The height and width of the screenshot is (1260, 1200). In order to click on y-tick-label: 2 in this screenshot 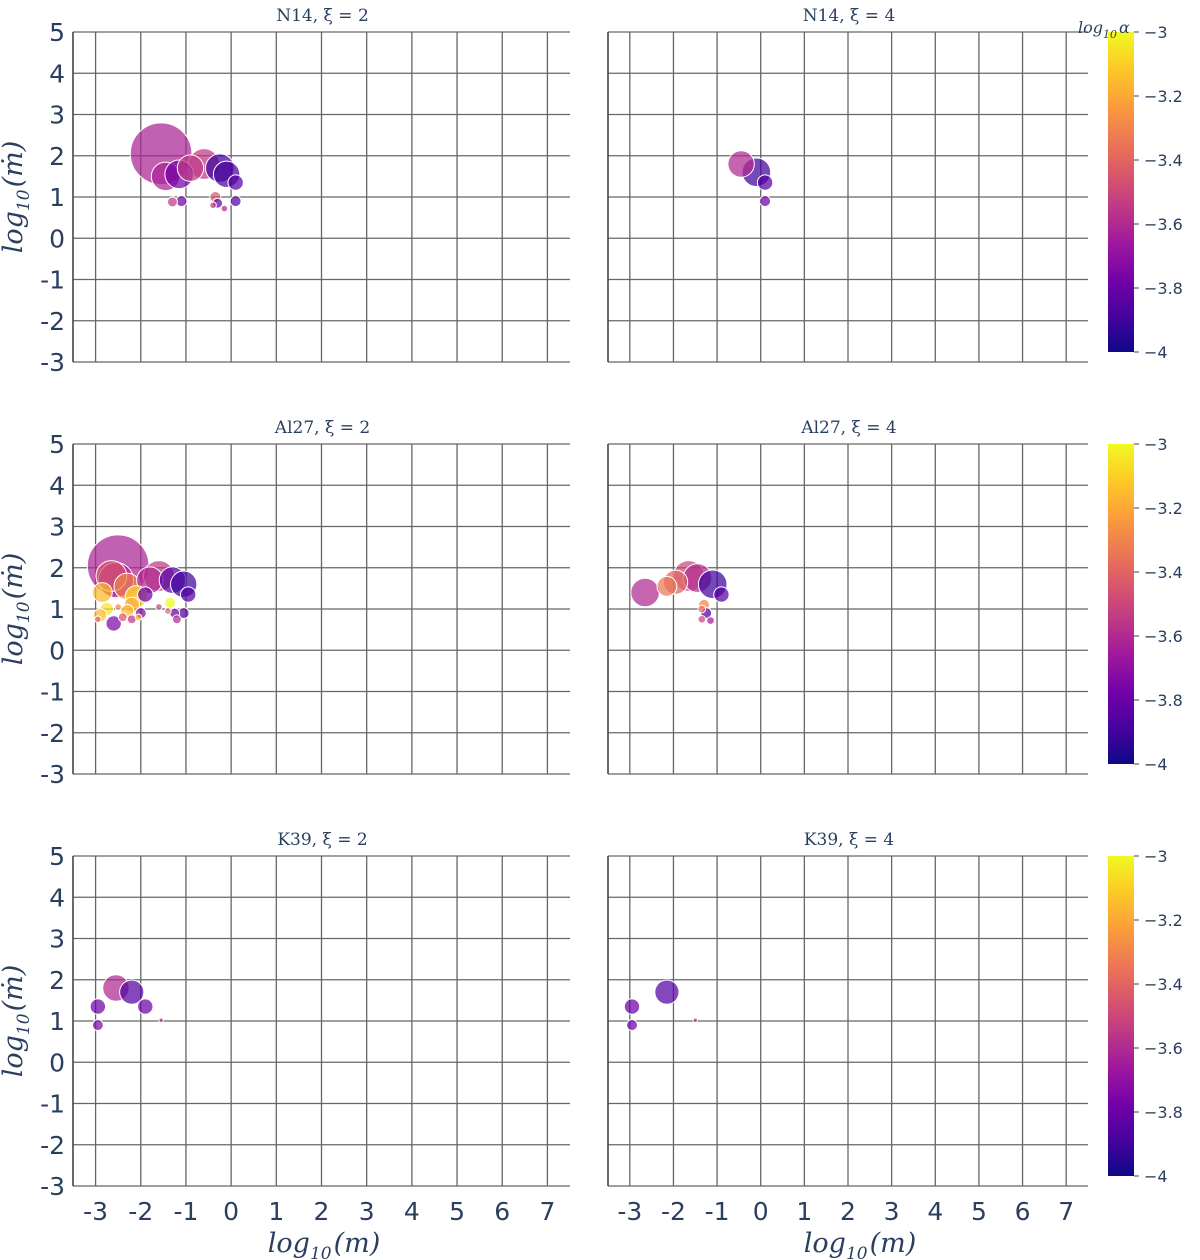, I will do `click(57, 980)`.